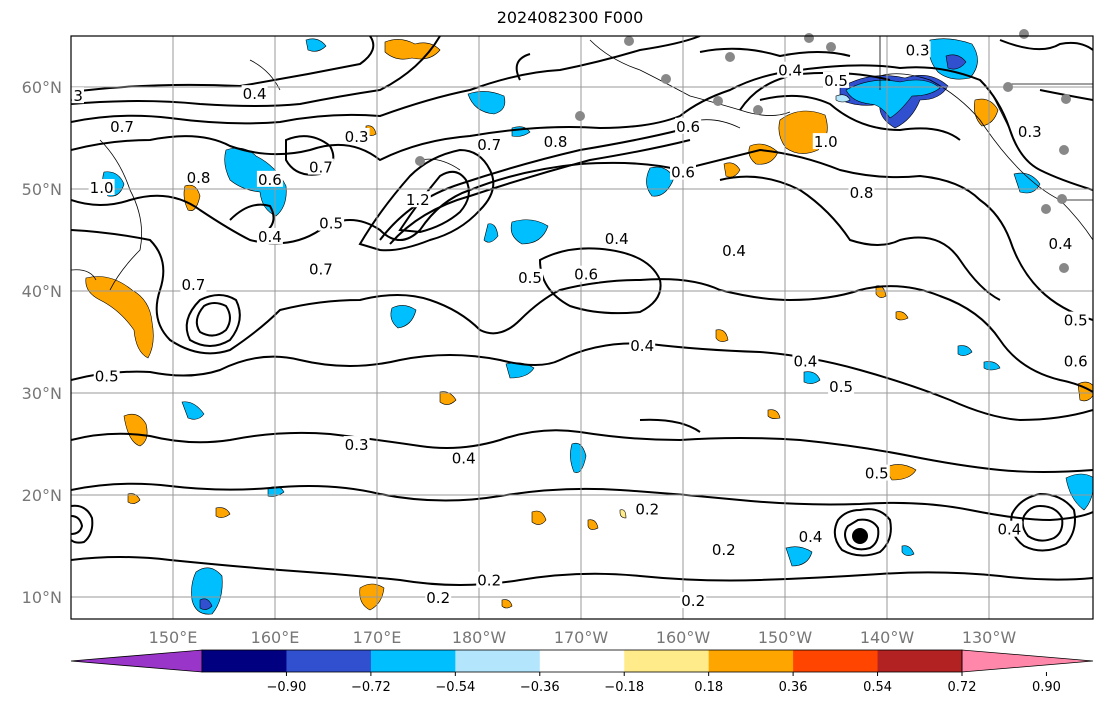 The image size is (1105, 712). Describe the element at coordinates (42, 393) in the screenshot. I see `latitude-label: 30°N` at that location.